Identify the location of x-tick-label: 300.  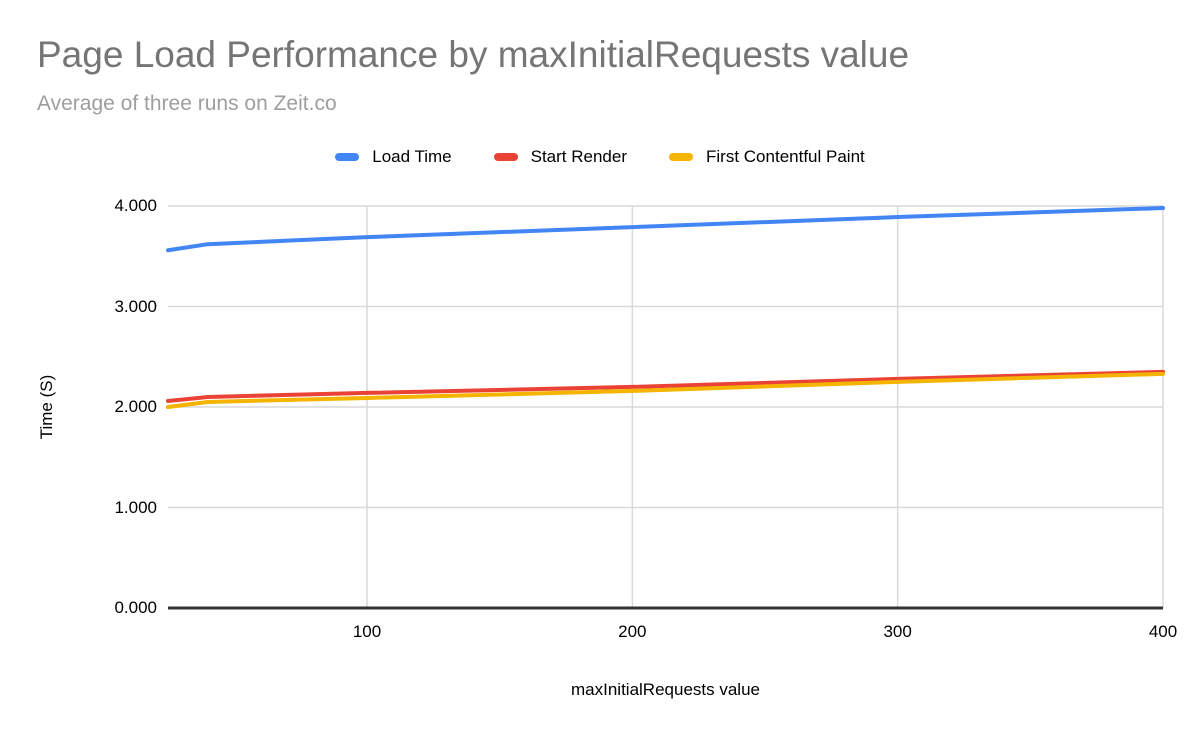
(897, 631).